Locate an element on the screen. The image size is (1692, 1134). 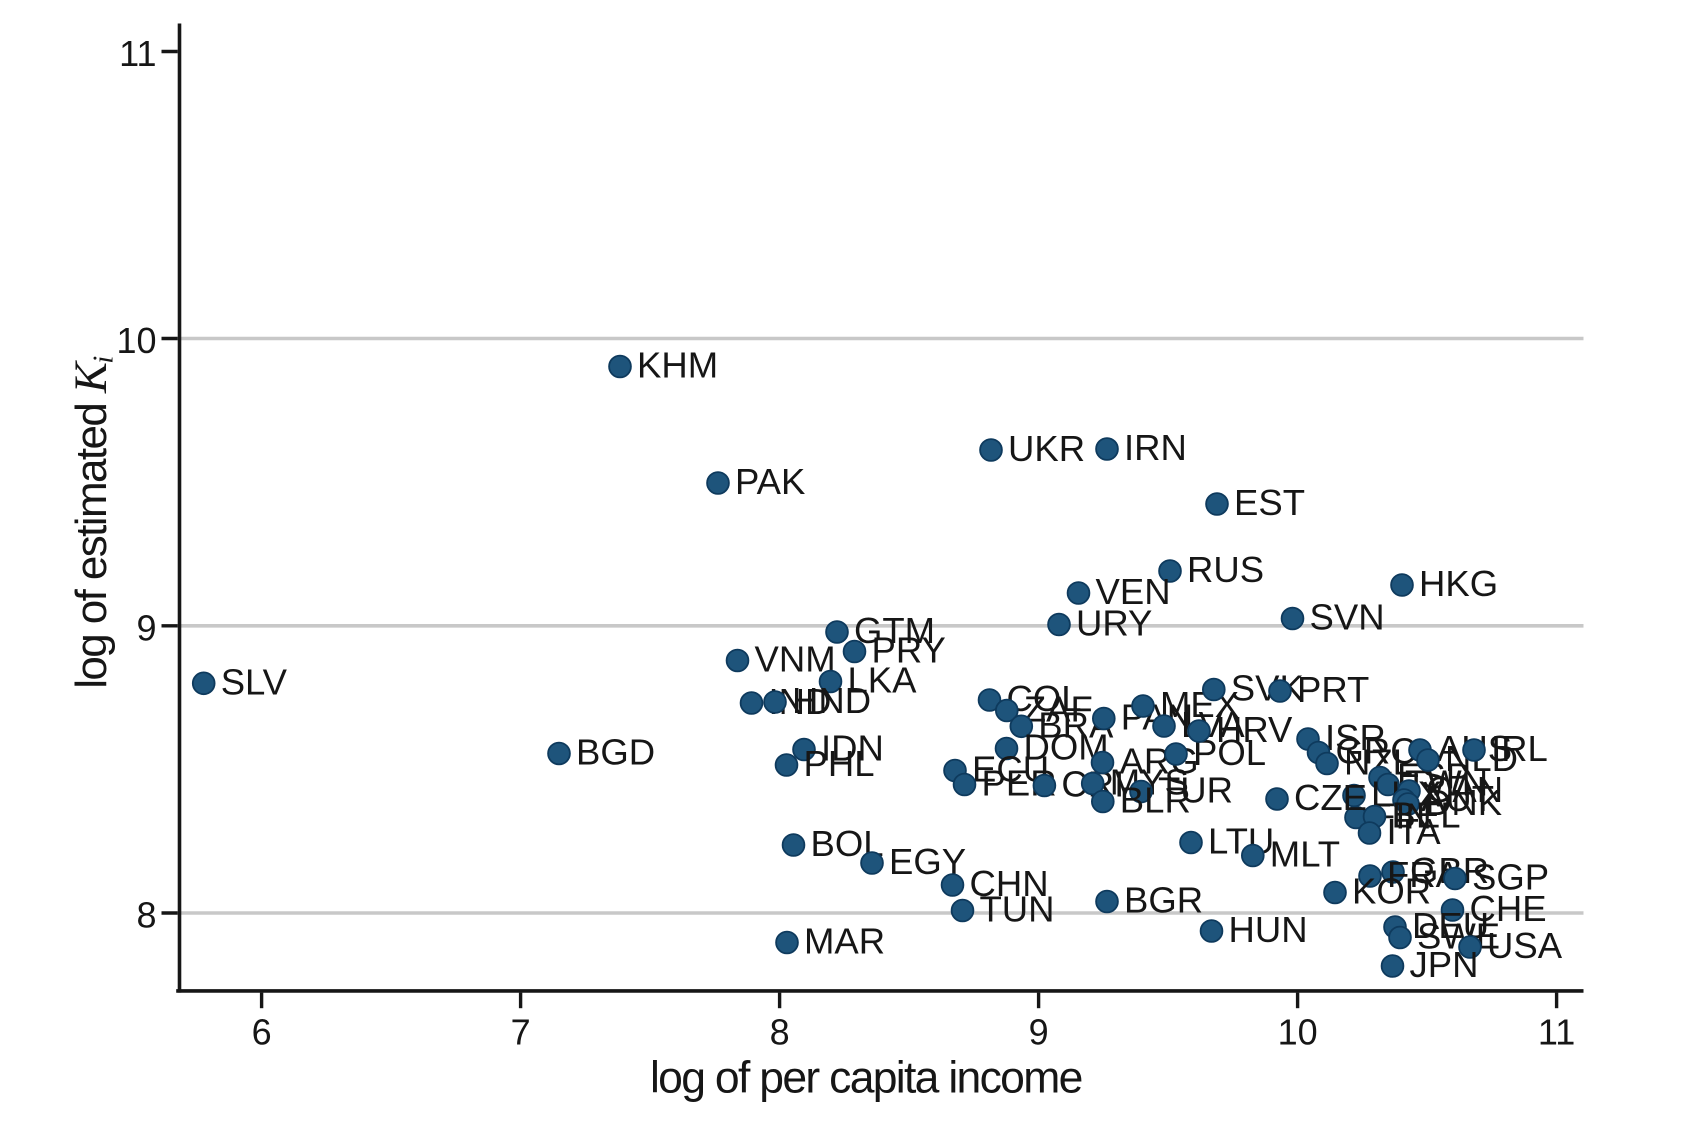
svg-text: ISR is located at coordinates (1355, 737).